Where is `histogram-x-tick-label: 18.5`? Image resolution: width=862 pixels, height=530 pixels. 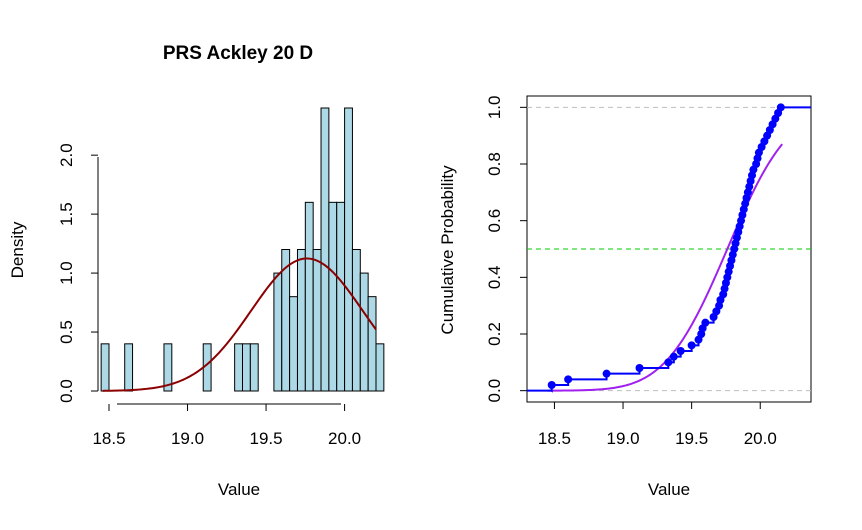
histogram-x-tick-label: 18.5 is located at coordinates (108, 438).